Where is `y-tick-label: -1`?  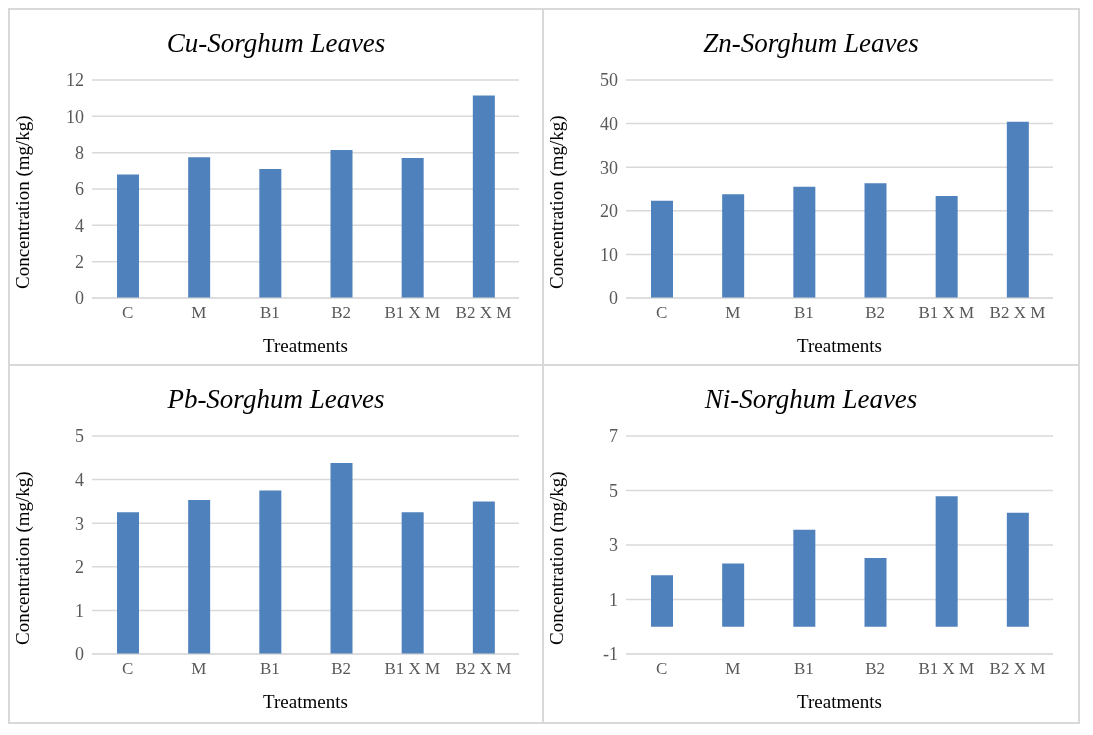 y-tick-label: -1 is located at coordinates (610, 654).